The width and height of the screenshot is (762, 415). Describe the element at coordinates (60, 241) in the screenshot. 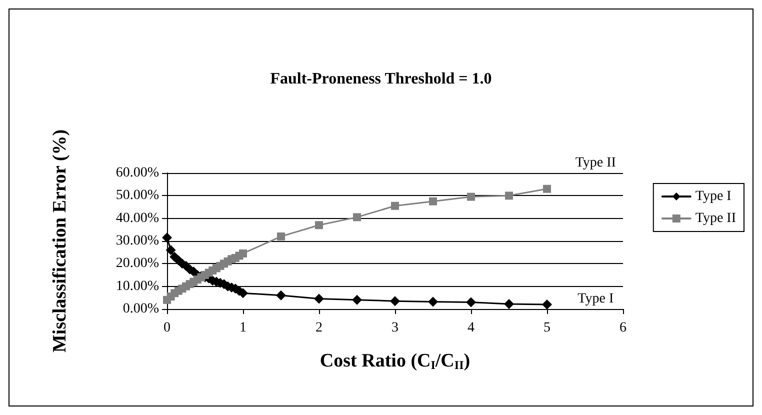

I see `y-axis-title: Misclassification Error (%)` at that location.